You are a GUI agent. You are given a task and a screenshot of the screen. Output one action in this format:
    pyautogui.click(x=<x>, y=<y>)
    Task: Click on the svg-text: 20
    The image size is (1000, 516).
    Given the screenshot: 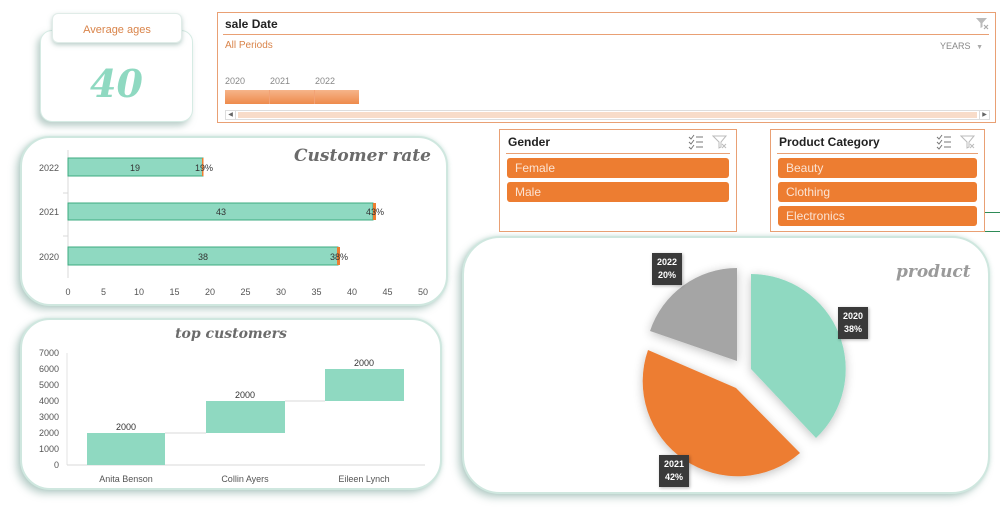 What is the action you would take?
    pyautogui.click(x=210, y=292)
    